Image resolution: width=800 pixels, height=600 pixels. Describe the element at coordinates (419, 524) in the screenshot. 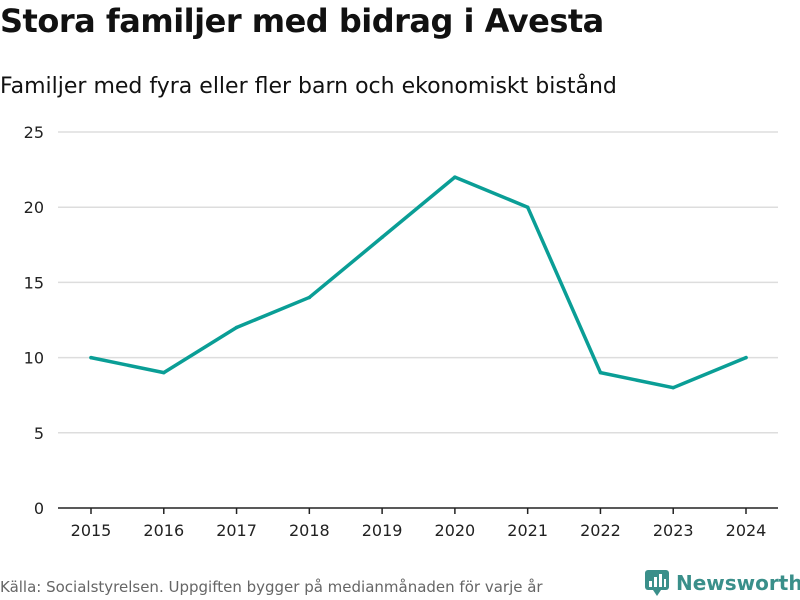

I see `x-axis-tick-labels: 2015 2016 2017 2018 2019 2020 2021 2022 2023 2024` at that location.